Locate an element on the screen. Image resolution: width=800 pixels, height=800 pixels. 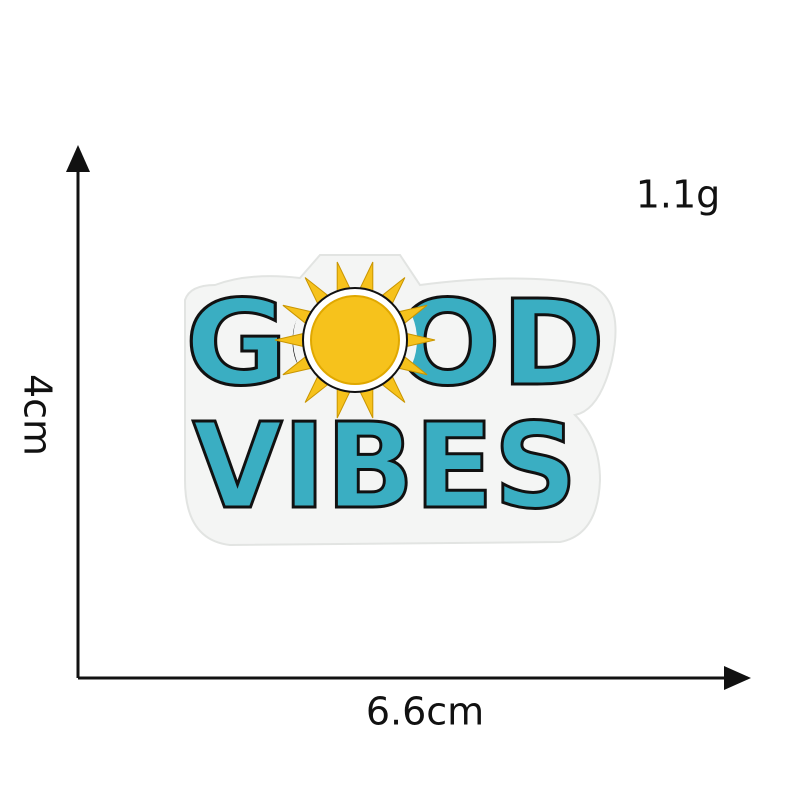
height-label: 4cm is located at coordinates (38, 415).